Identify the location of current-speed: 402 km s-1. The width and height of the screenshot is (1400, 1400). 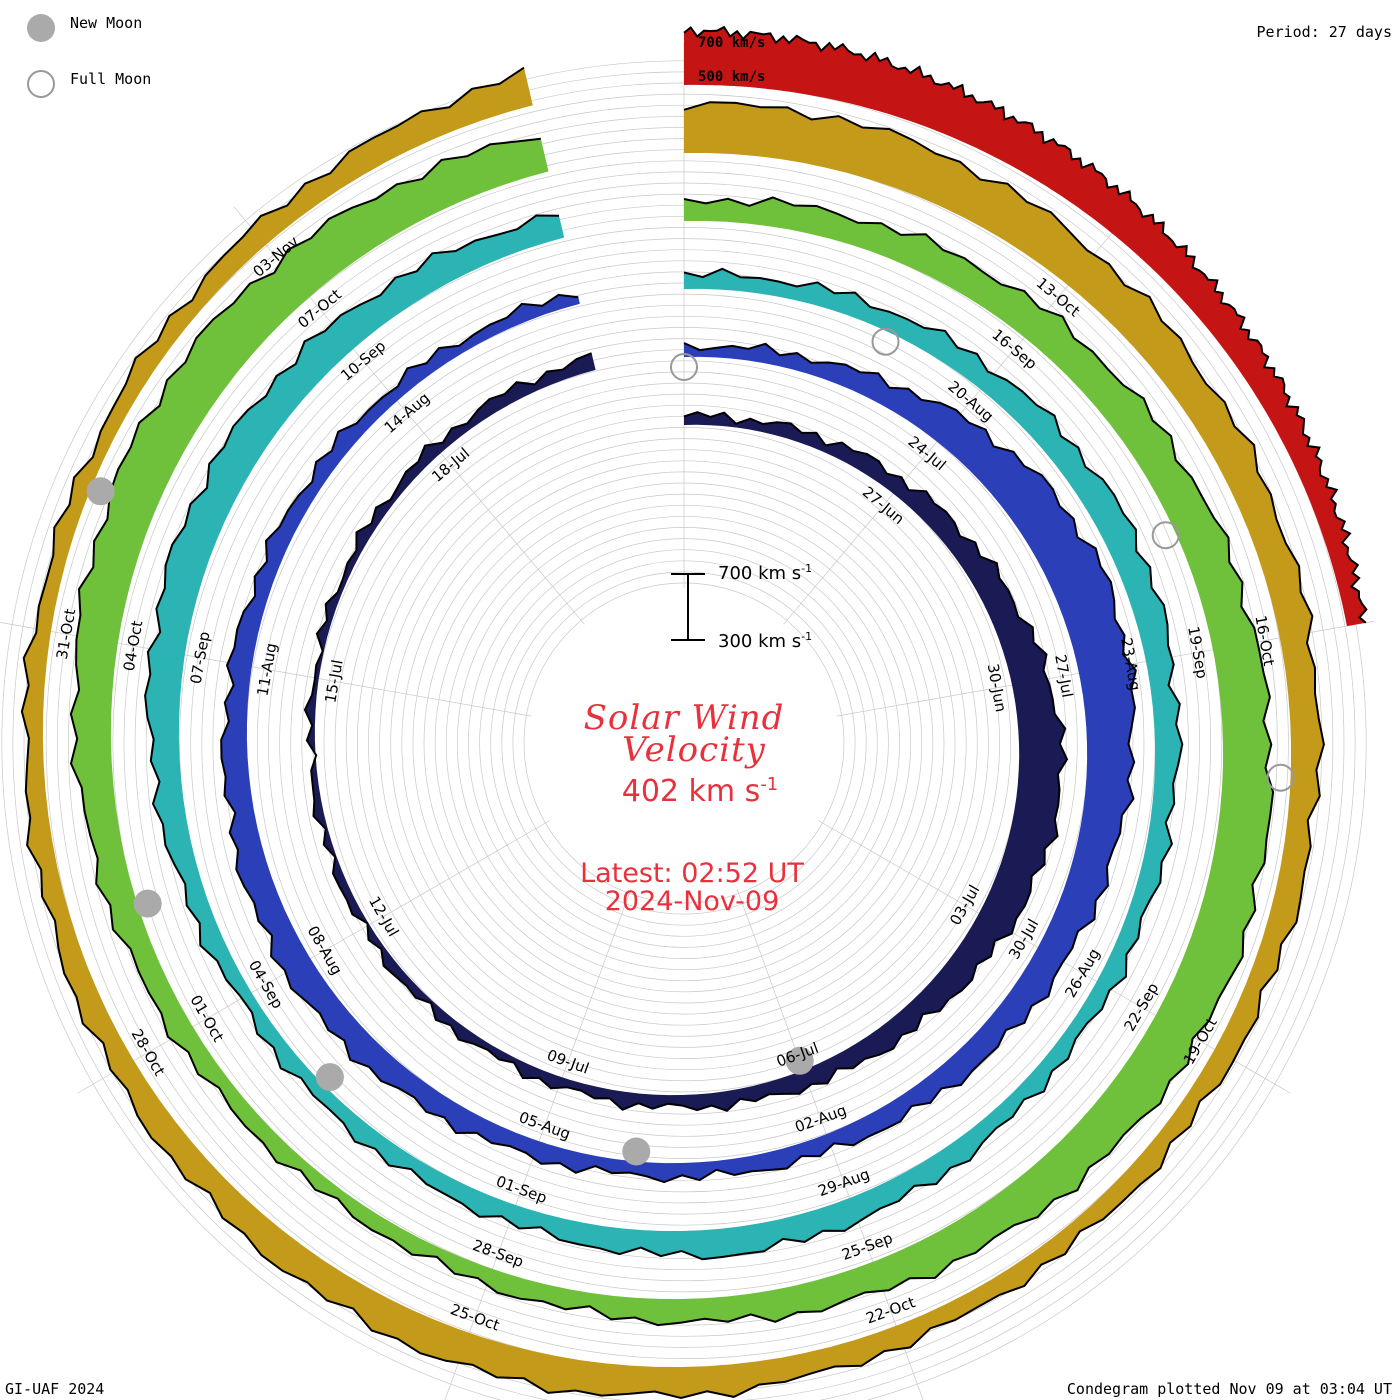
(700, 791).